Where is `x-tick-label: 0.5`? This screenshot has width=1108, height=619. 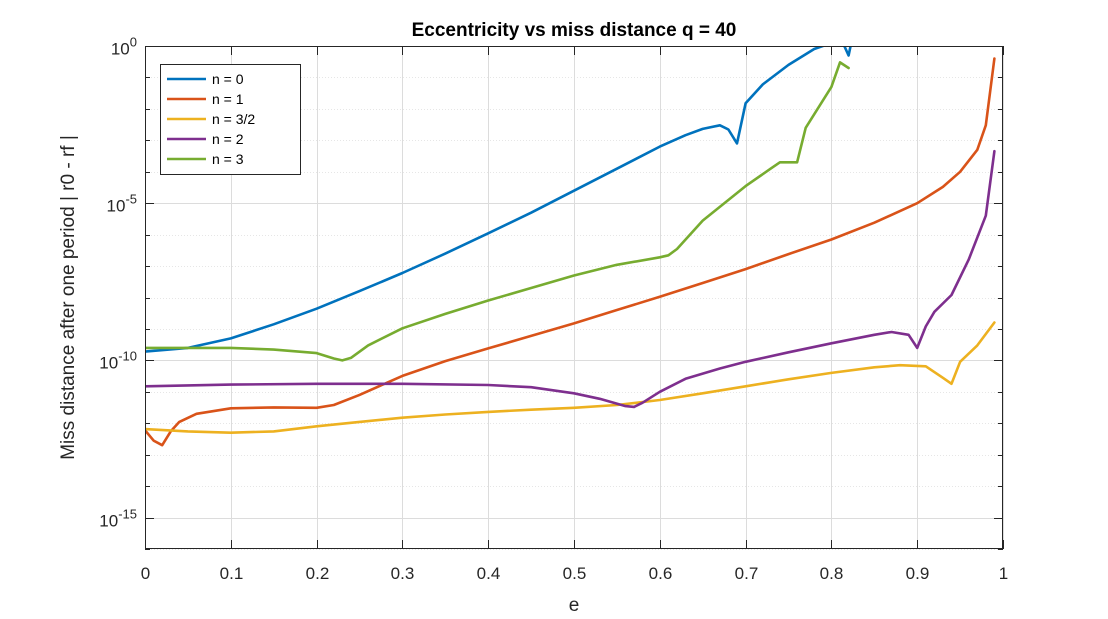 x-tick-label: 0.5 is located at coordinates (575, 573).